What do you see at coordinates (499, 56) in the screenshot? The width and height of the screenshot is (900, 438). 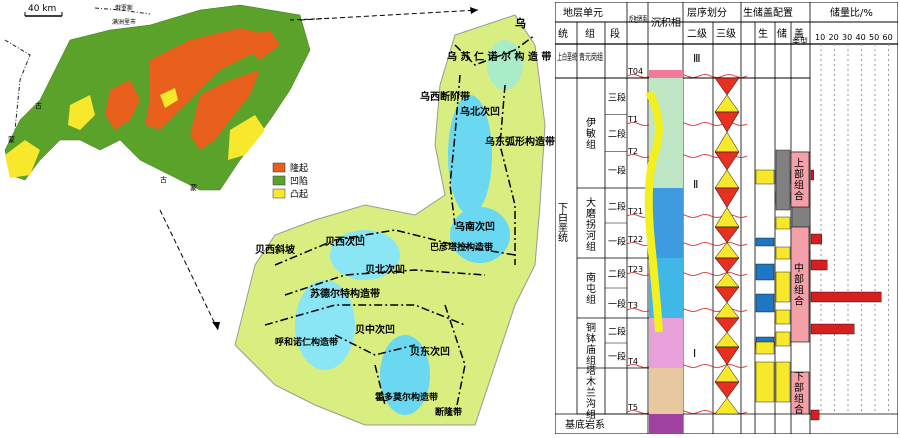 I see `zone-label-wunuoer: 乌 苏 仁 诺 尔 构 造 带` at bounding box center [499, 56].